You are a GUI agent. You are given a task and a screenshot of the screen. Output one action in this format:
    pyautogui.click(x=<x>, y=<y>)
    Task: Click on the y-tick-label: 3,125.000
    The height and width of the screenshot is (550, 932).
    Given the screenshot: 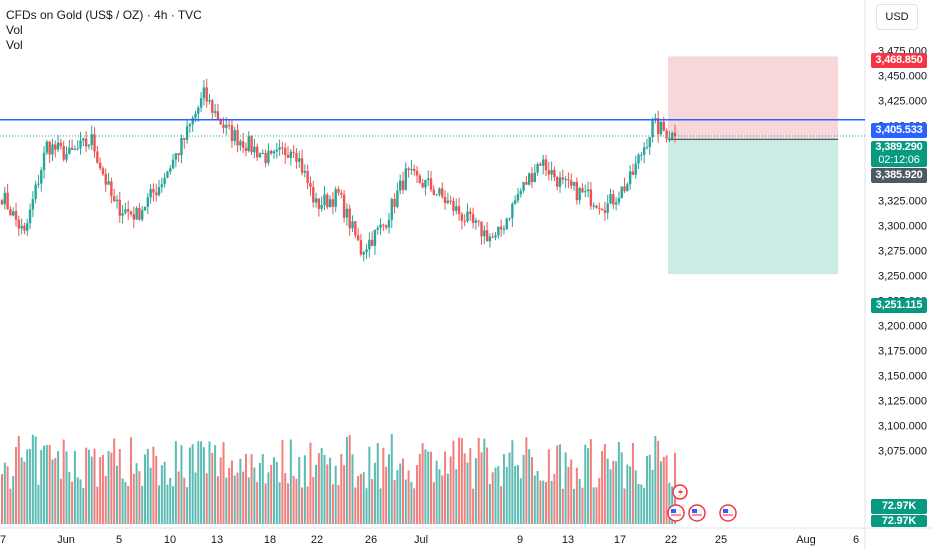 What is the action you would take?
    pyautogui.click(x=902, y=401)
    